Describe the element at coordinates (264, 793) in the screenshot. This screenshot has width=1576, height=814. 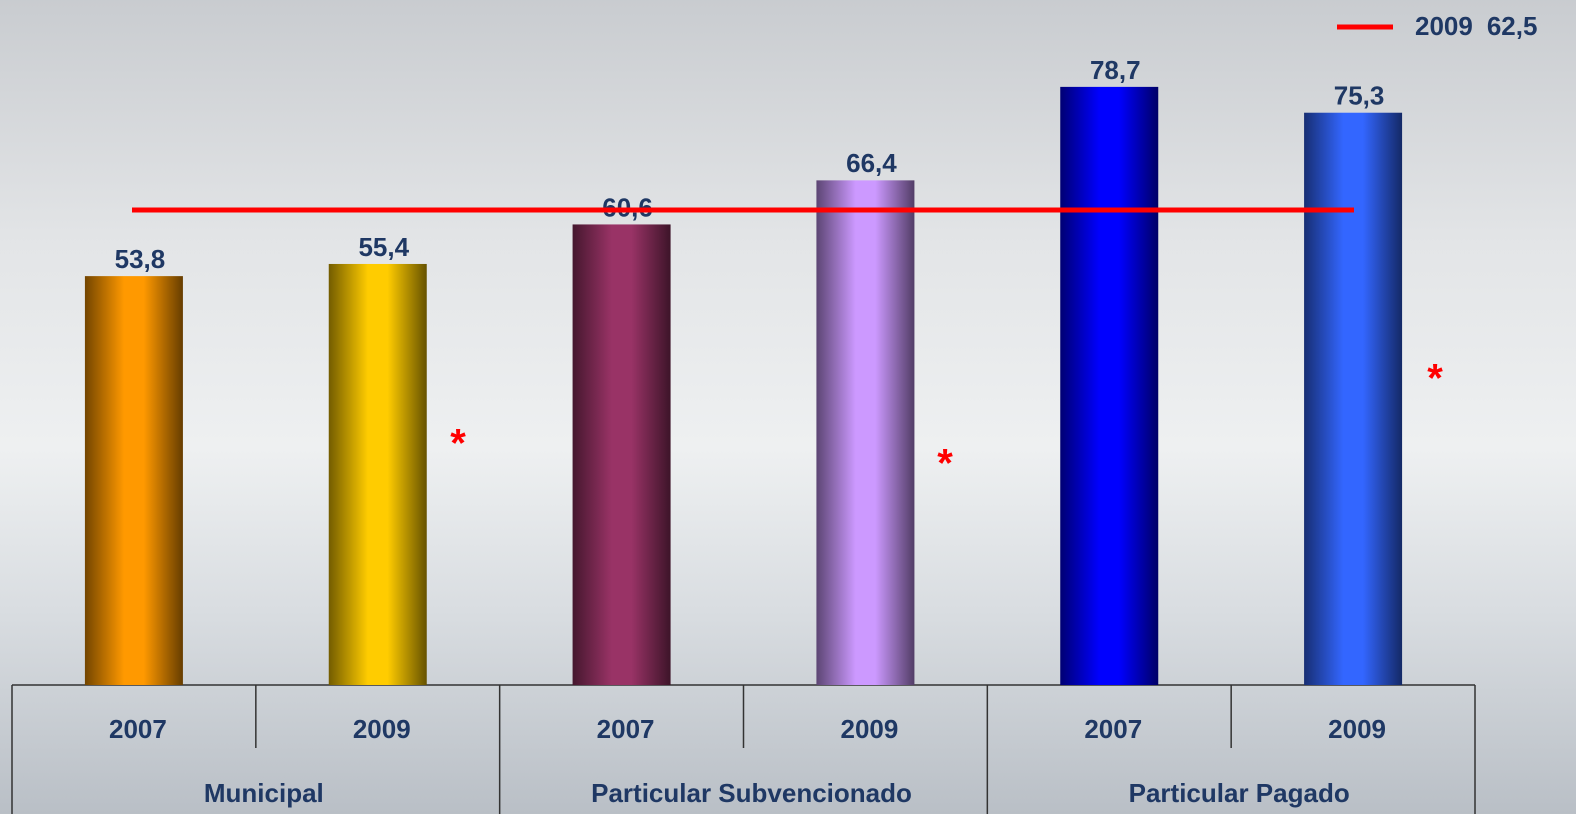
I see `group-label: Municipal` at that location.